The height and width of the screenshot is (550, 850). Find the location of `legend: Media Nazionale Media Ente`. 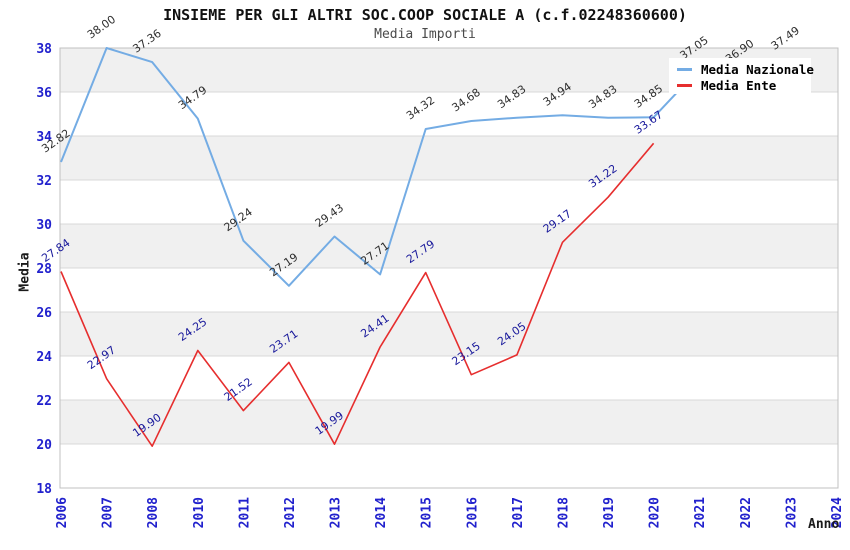

legend: Media Nazionale Media Ente is located at coordinates (741, 76).